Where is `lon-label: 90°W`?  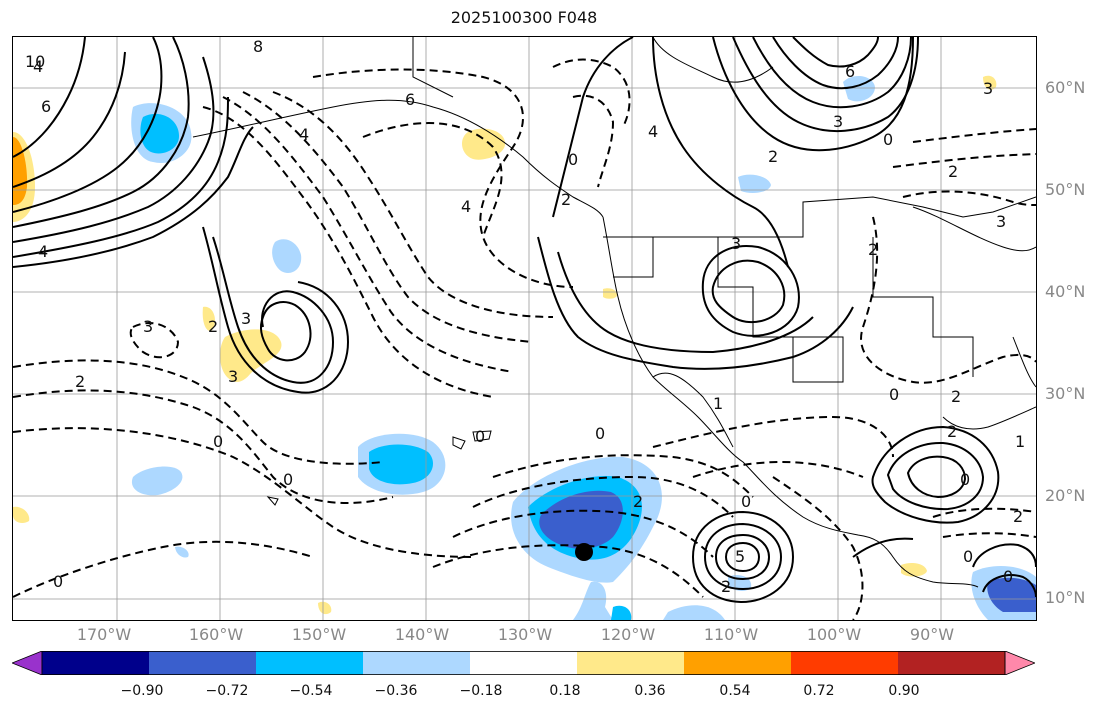
lon-label: 90°W is located at coordinates (932, 634).